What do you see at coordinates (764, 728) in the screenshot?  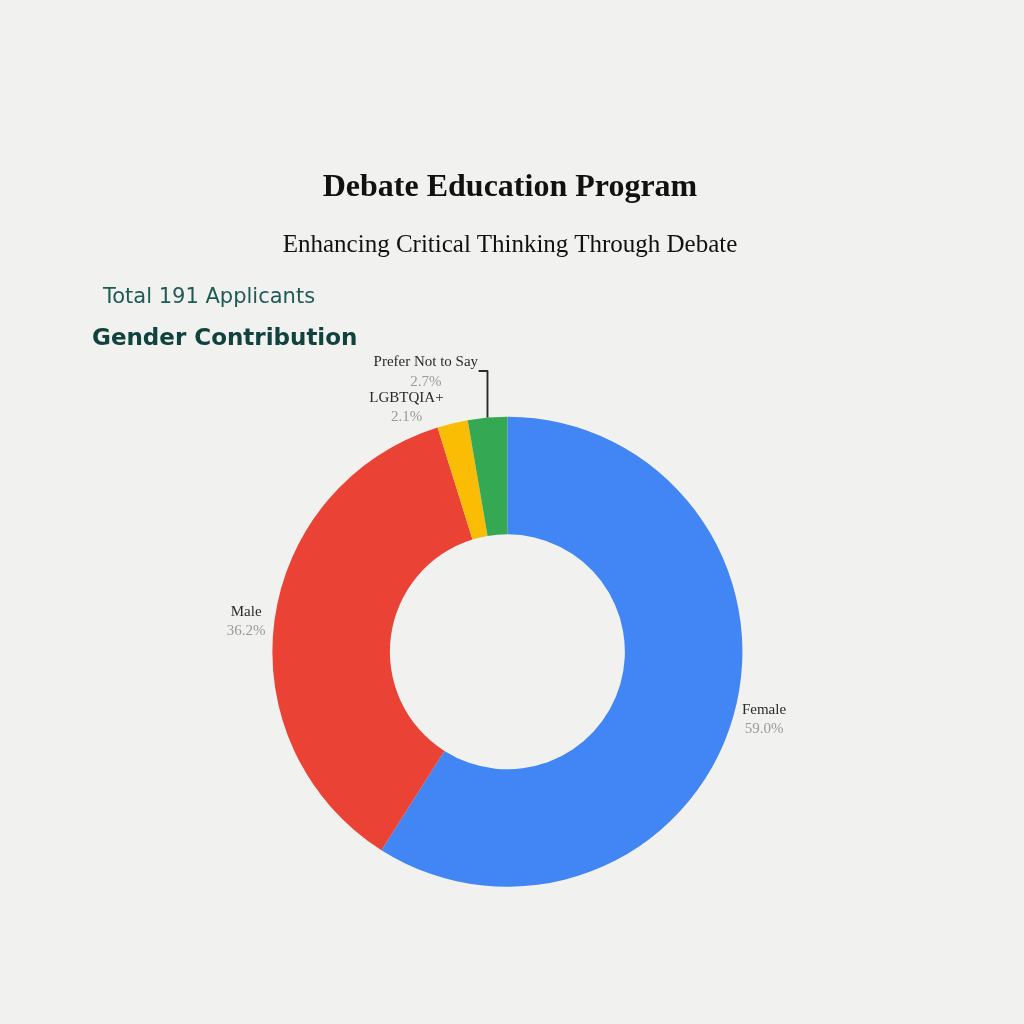 I see `data-label: 59.0%` at bounding box center [764, 728].